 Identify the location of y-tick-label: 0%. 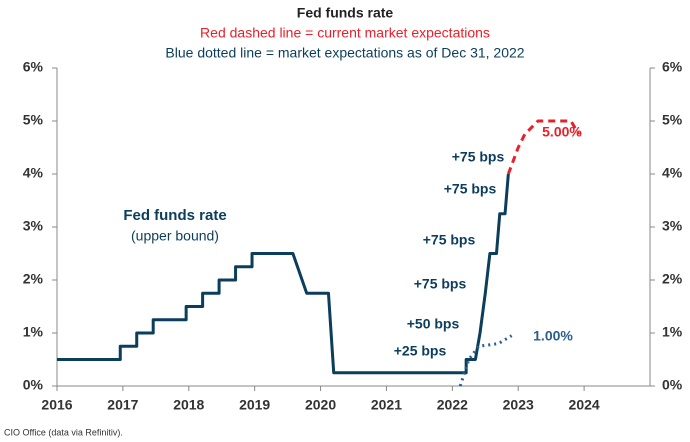
(33, 385).